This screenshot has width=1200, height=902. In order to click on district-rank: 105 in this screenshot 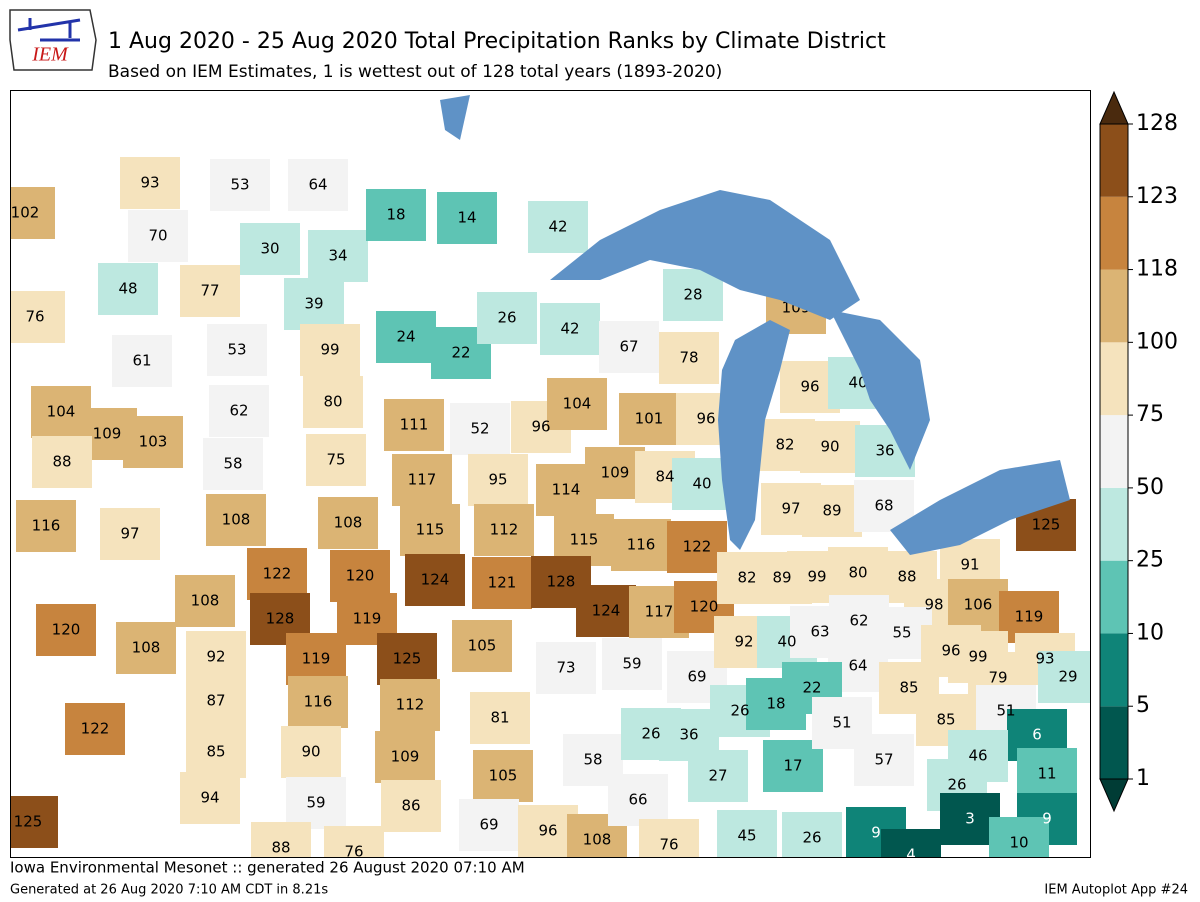, I will do `click(503, 776)`.